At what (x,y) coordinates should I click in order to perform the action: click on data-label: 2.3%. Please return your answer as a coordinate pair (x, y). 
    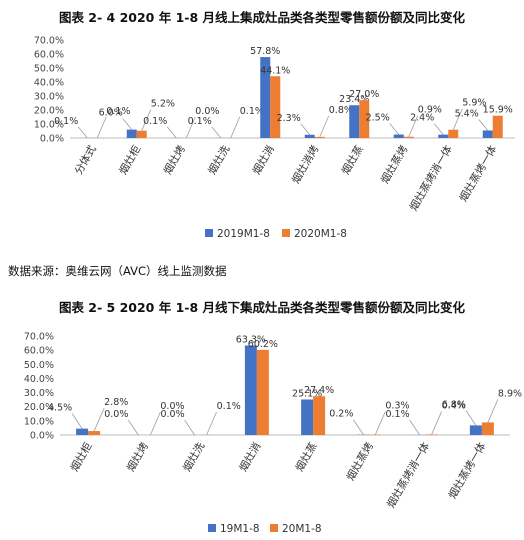
    Looking at the image, I should click on (289, 118).